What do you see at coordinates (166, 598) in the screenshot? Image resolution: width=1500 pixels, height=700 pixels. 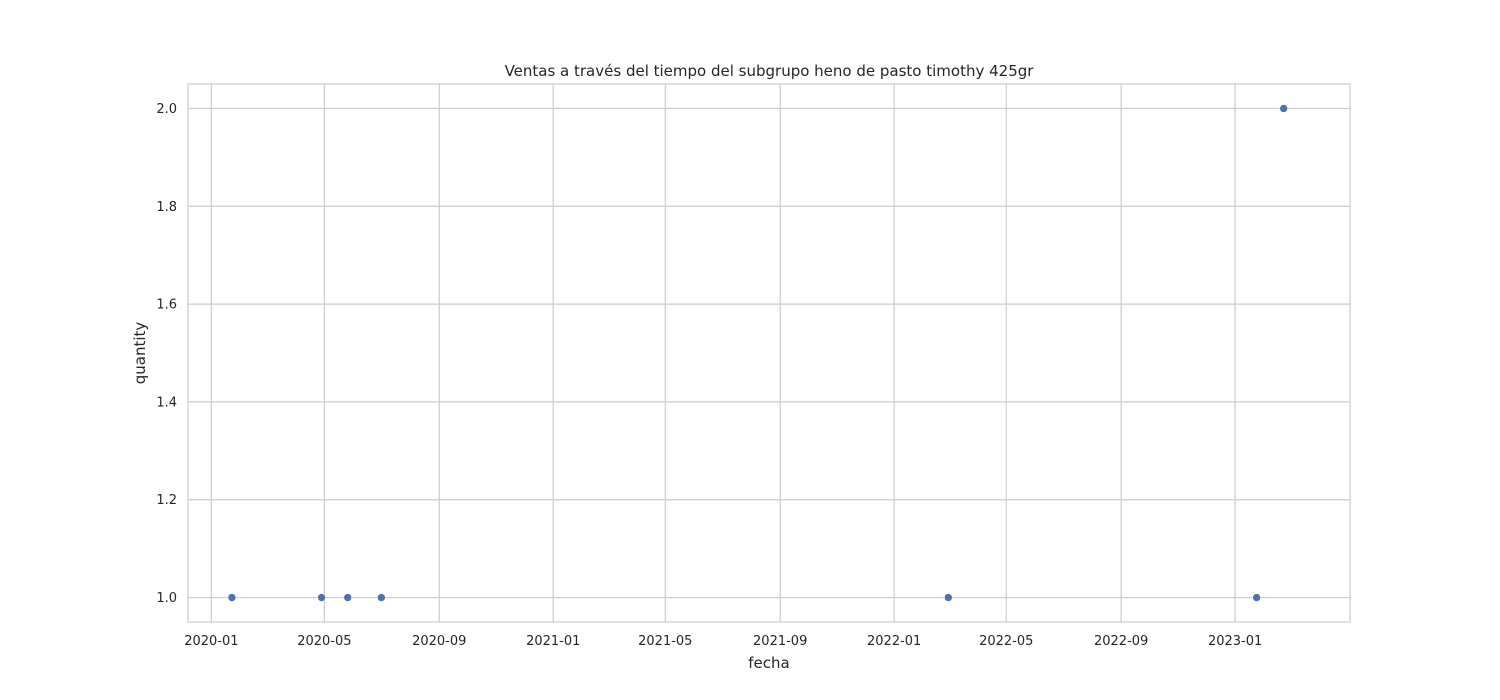 I see `y-tick-label: 1.0` at bounding box center [166, 598].